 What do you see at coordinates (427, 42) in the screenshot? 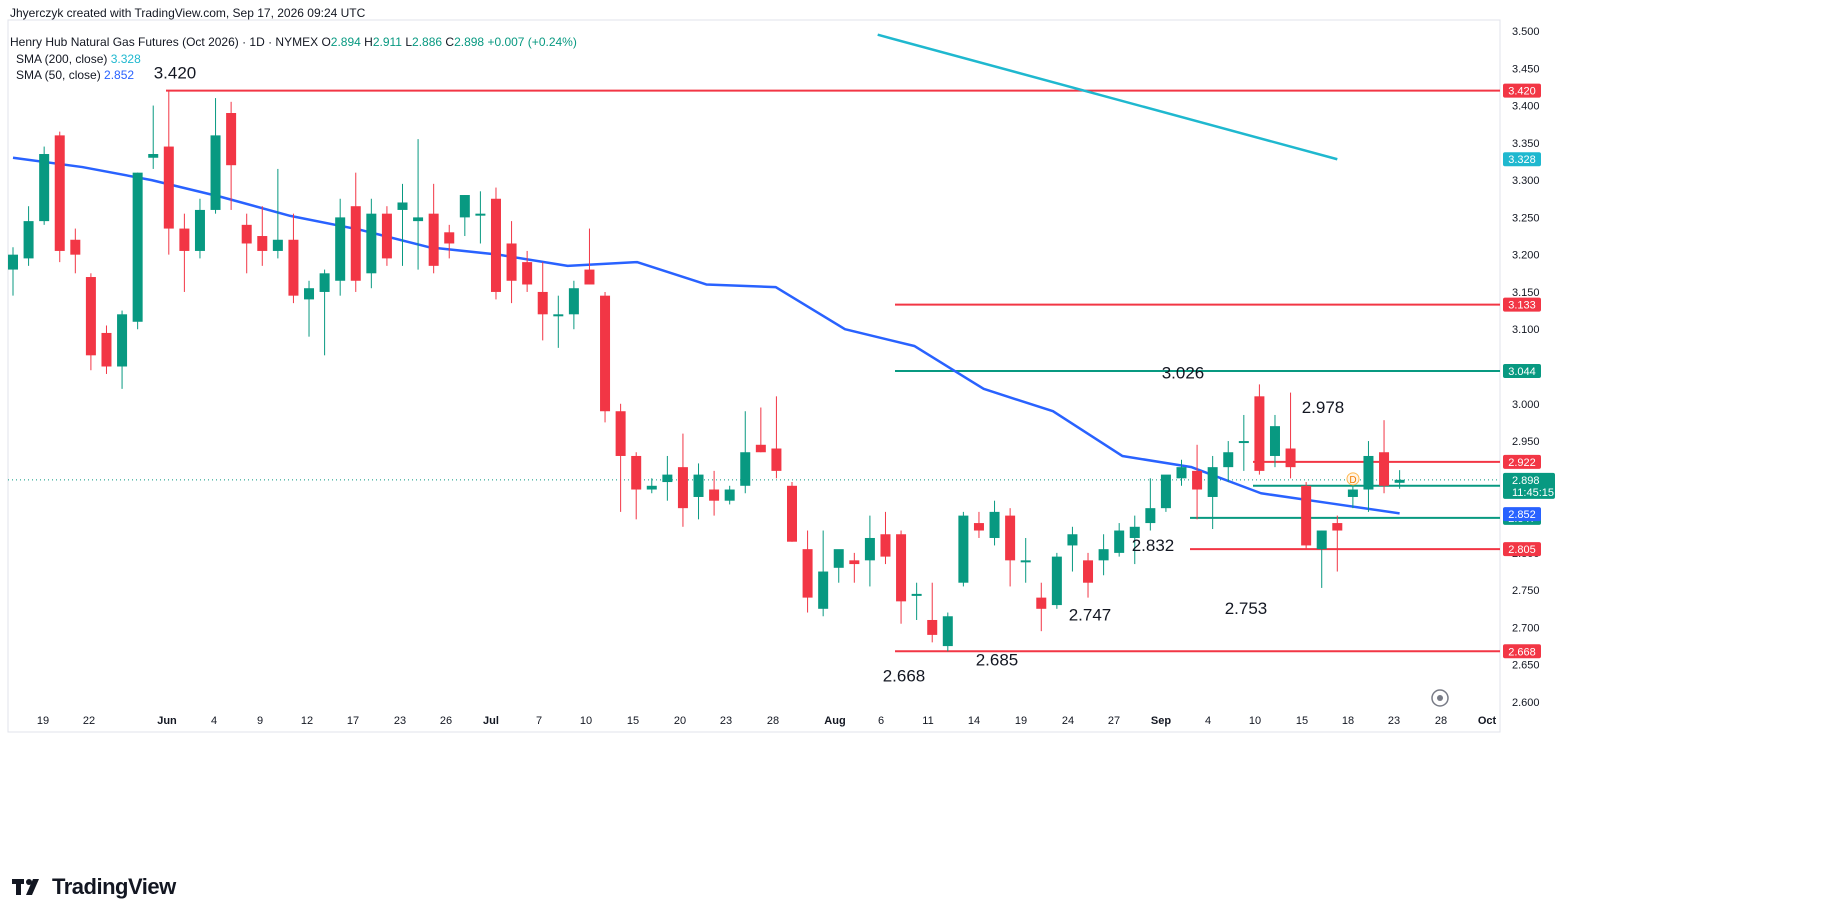
I see `ohlc-low: 2.886` at bounding box center [427, 42].